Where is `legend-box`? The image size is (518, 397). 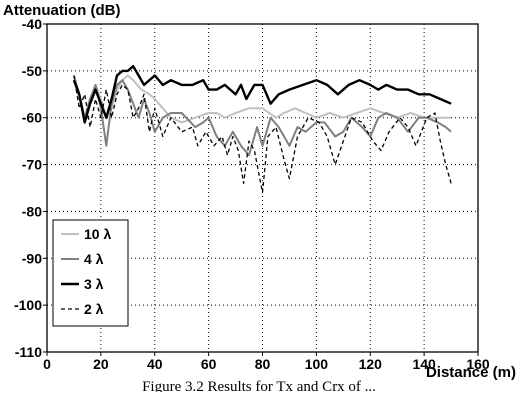
legend-box is located at coordinates (90, 273).